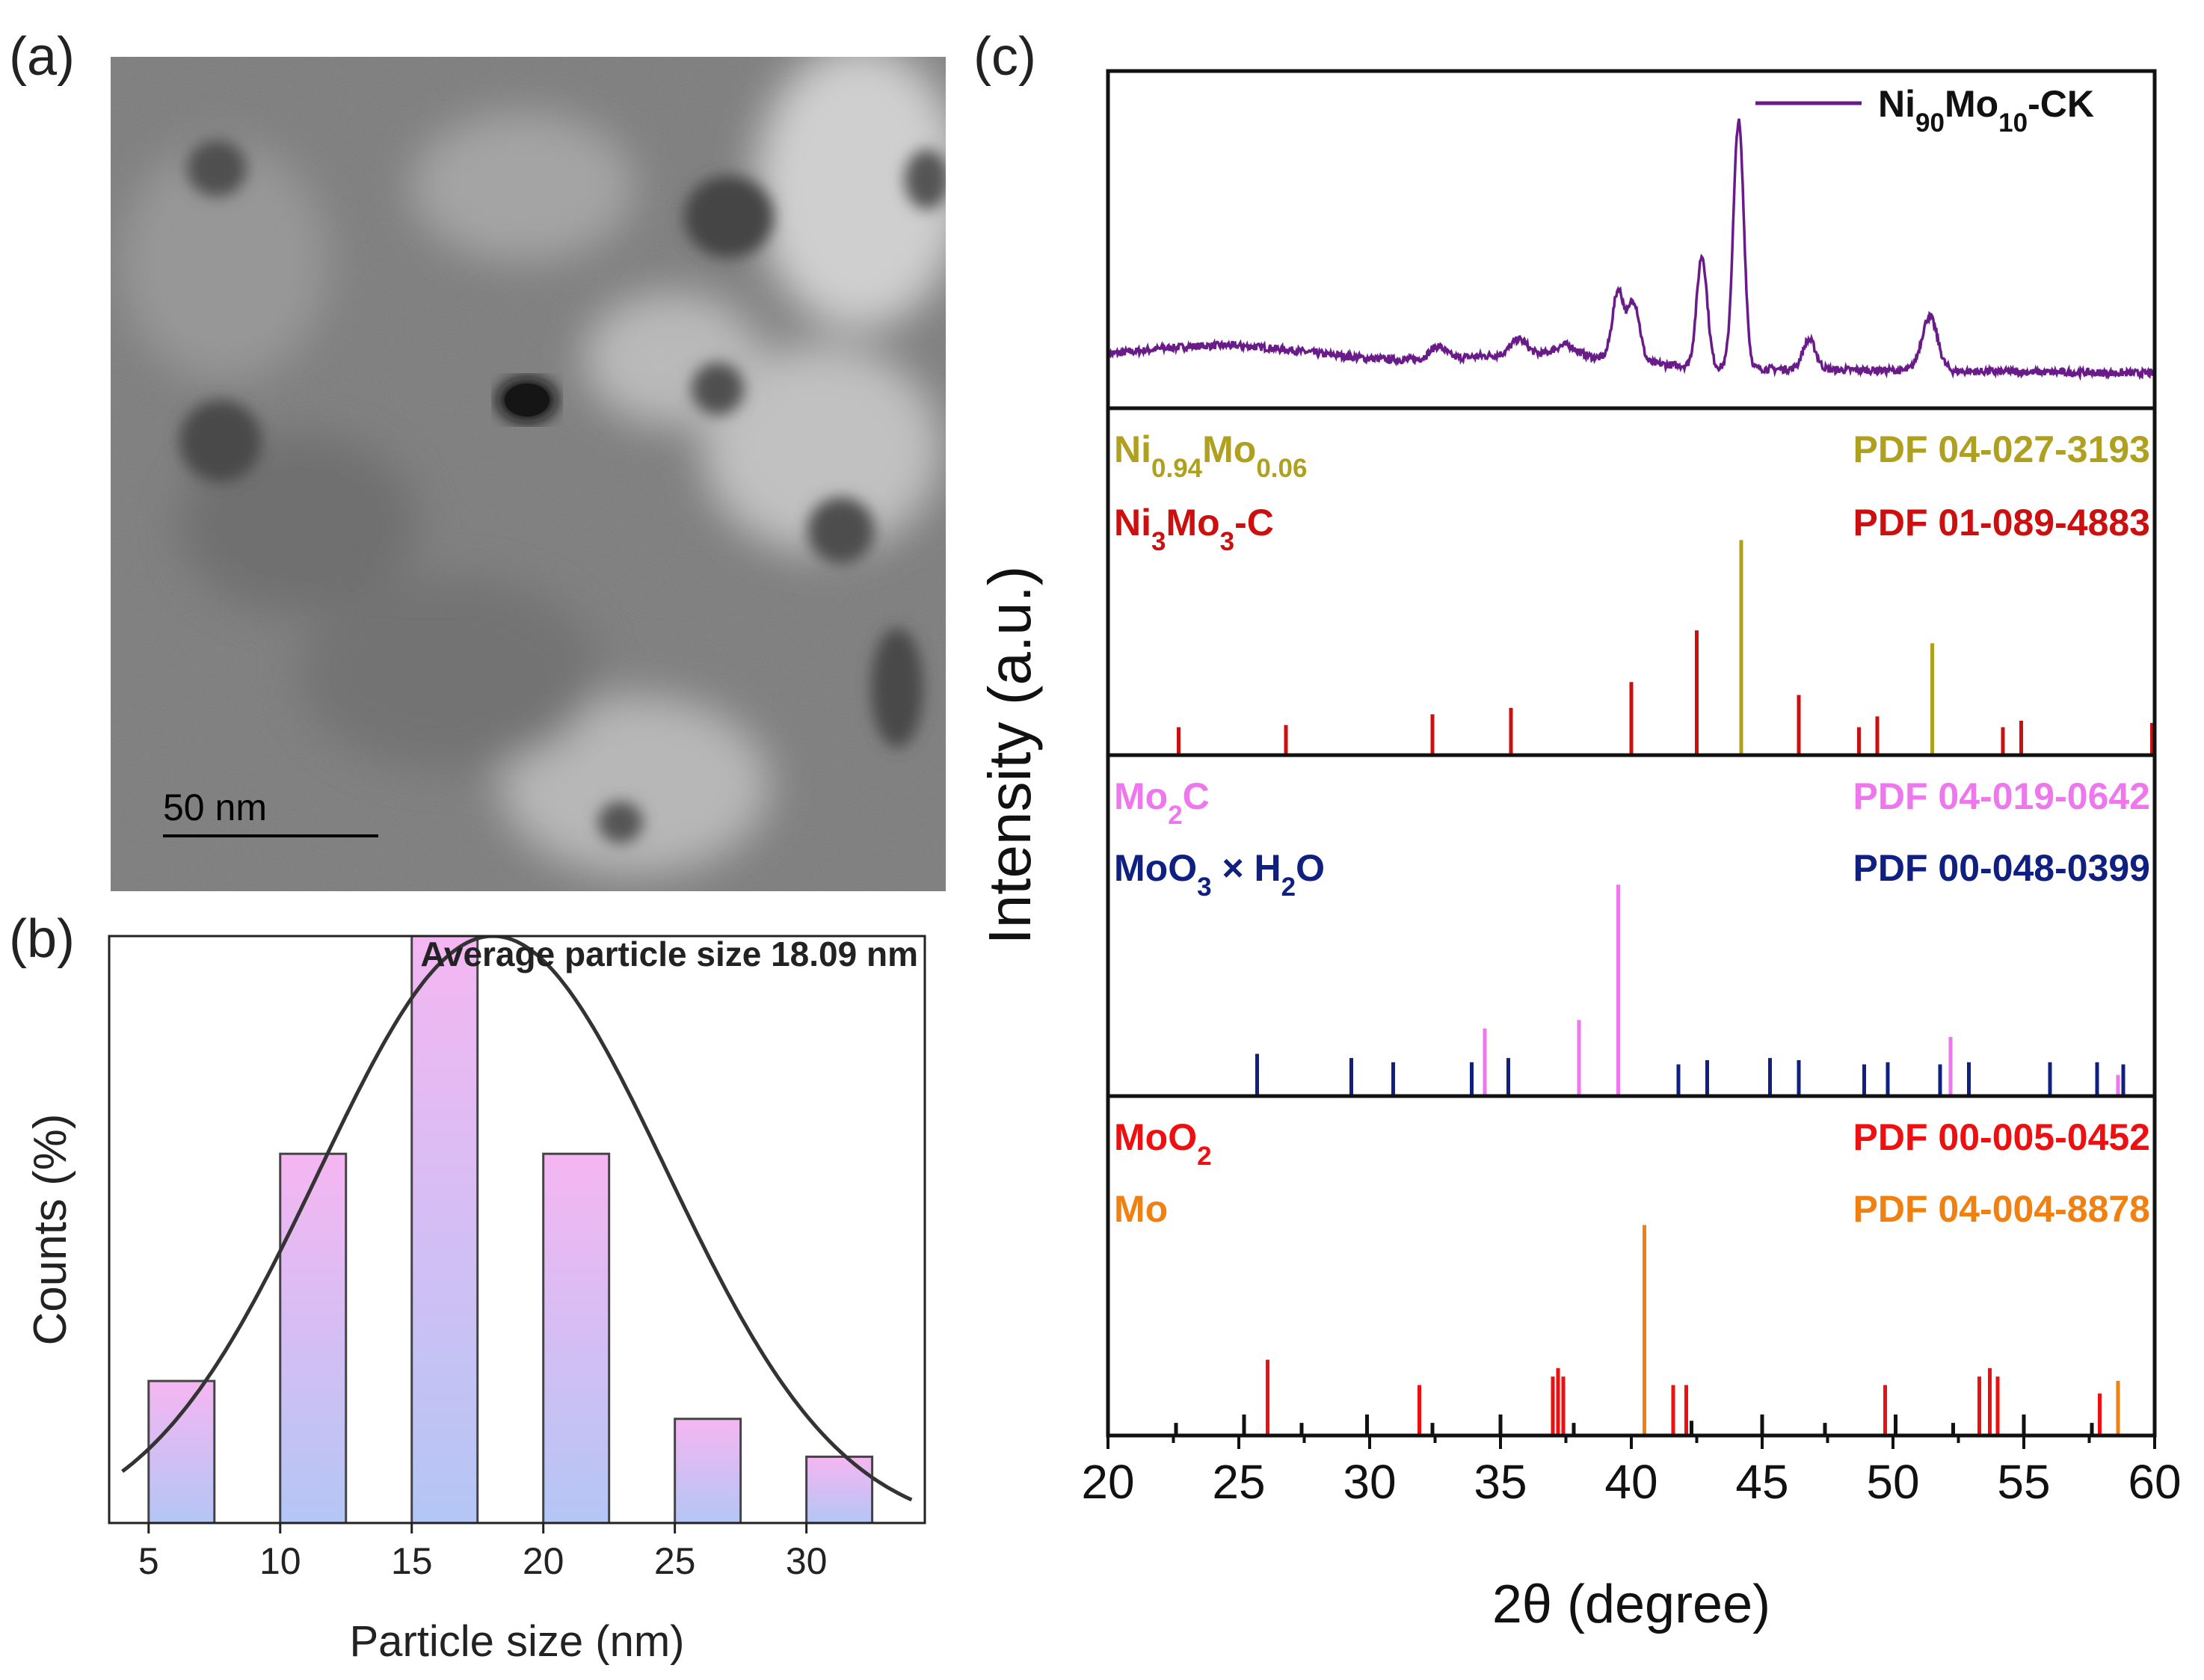 This screenshot has height=1680, width=2204. Describe the element at coordinates (2002, 1137) in the screenshot. I see `phase-pdf-card: PDF 00-005-0452` at that location.